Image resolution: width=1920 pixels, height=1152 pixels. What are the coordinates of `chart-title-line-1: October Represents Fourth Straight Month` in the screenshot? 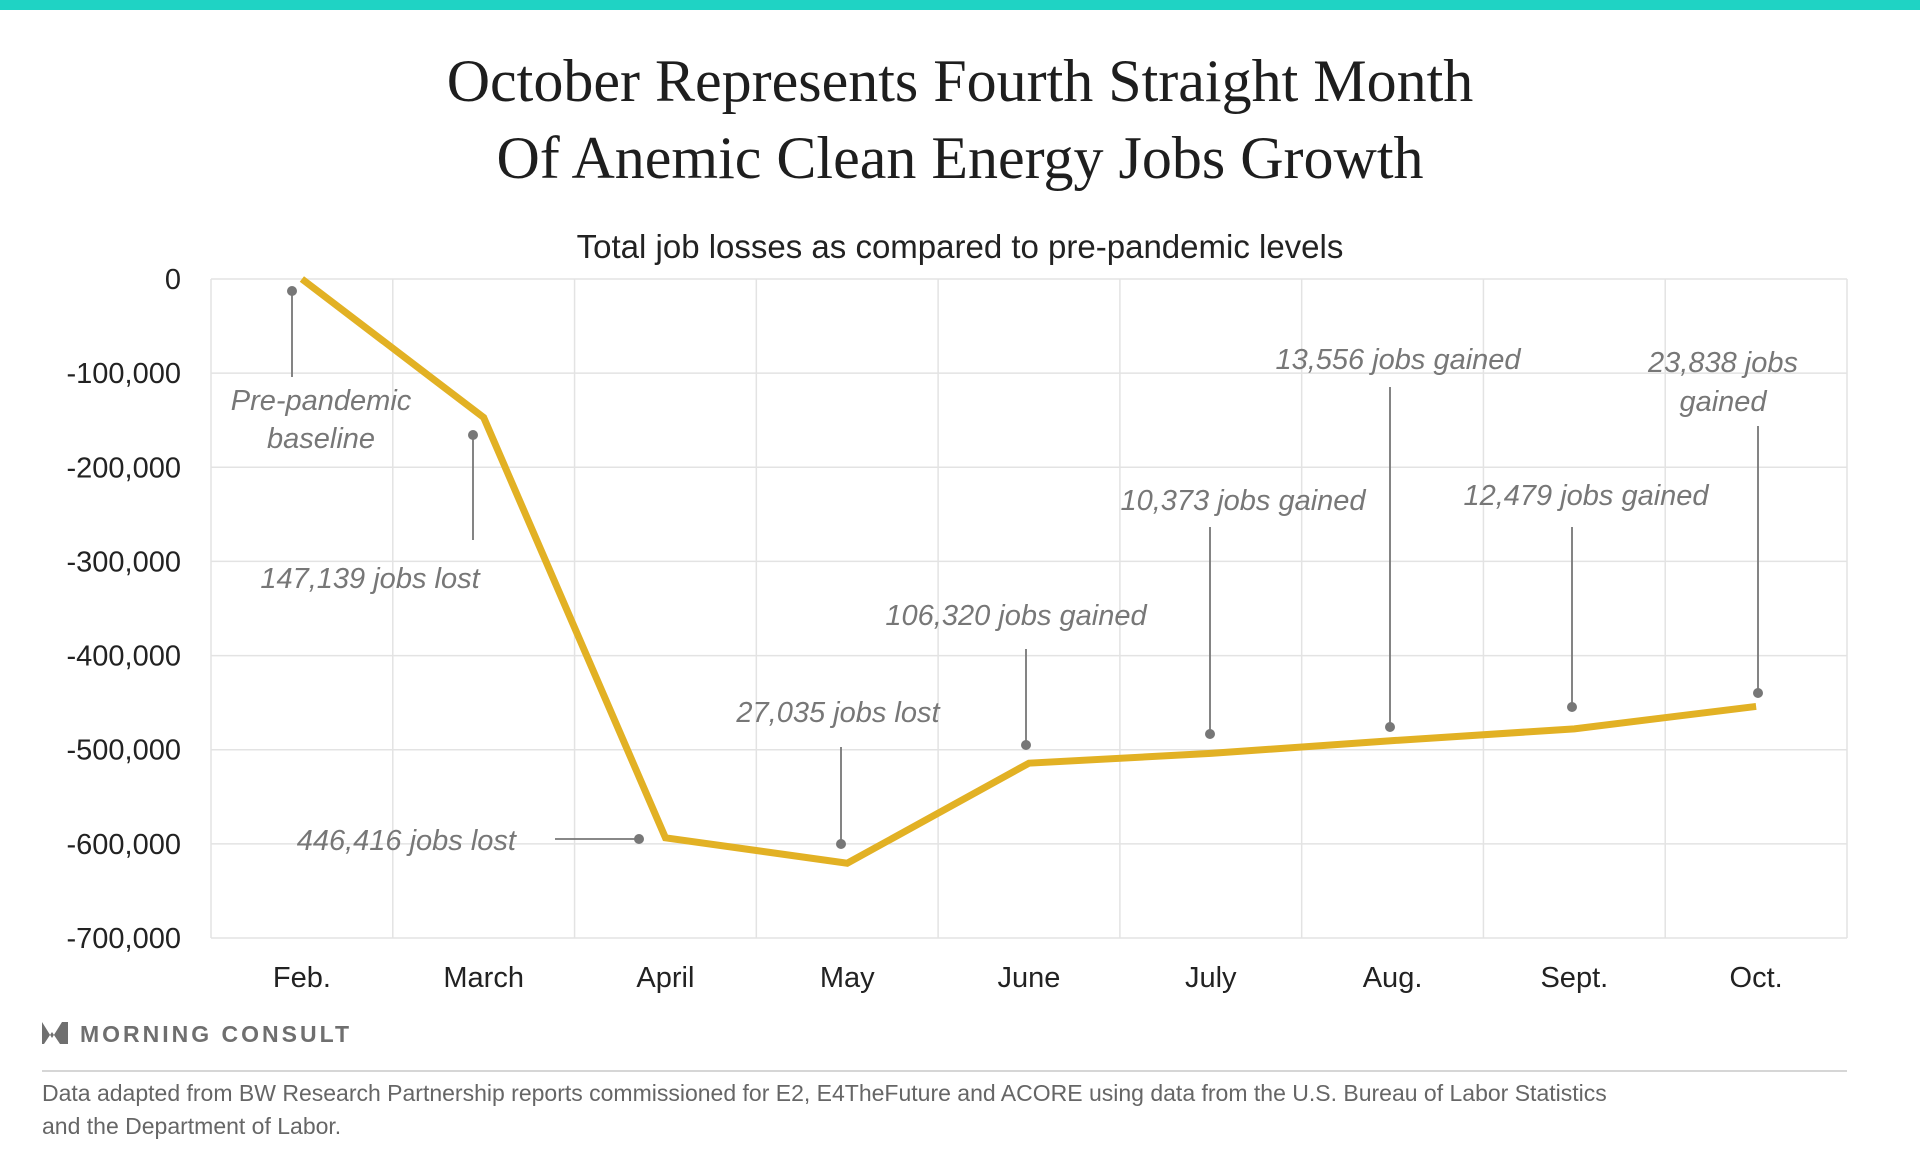 It's located at (960, 81).